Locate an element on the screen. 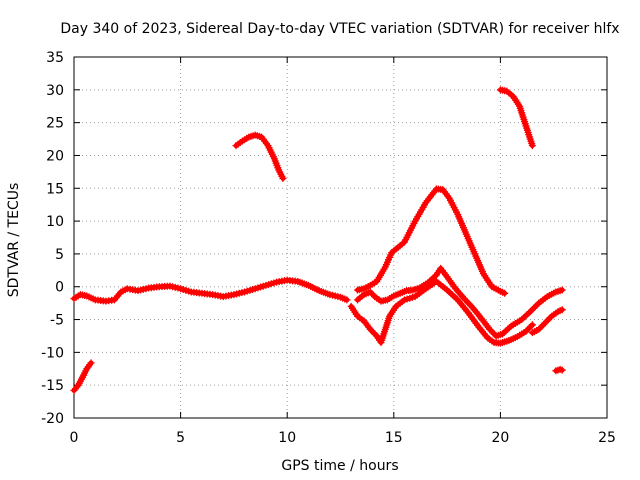 The height and width of the screenshot is (480, 640). y-tick-label: -15 is located at coordinates (52, 386).